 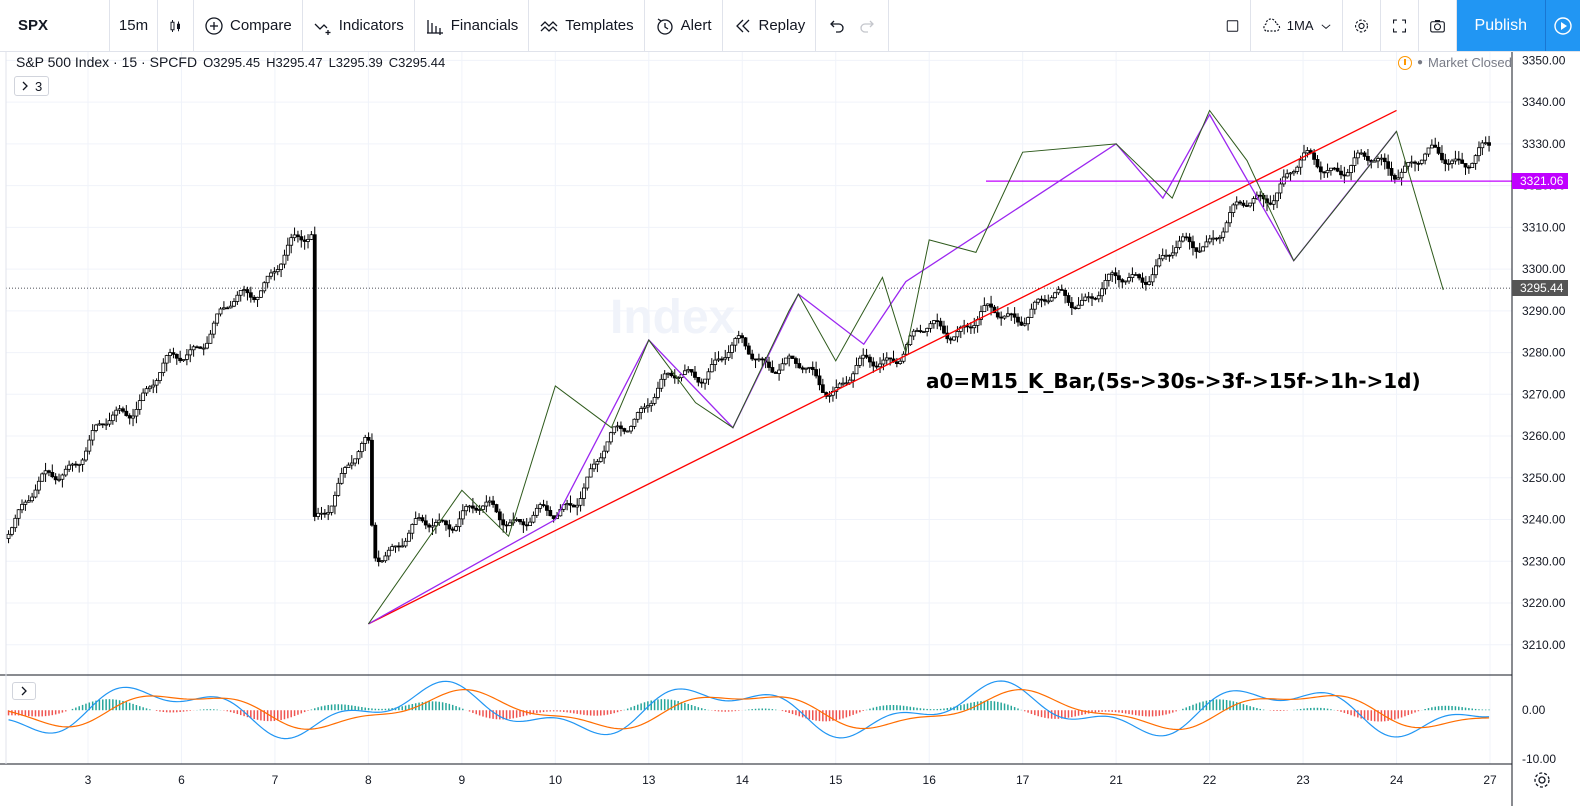 I want to click on alarm-clock-icon, so click(x=665, y=26).